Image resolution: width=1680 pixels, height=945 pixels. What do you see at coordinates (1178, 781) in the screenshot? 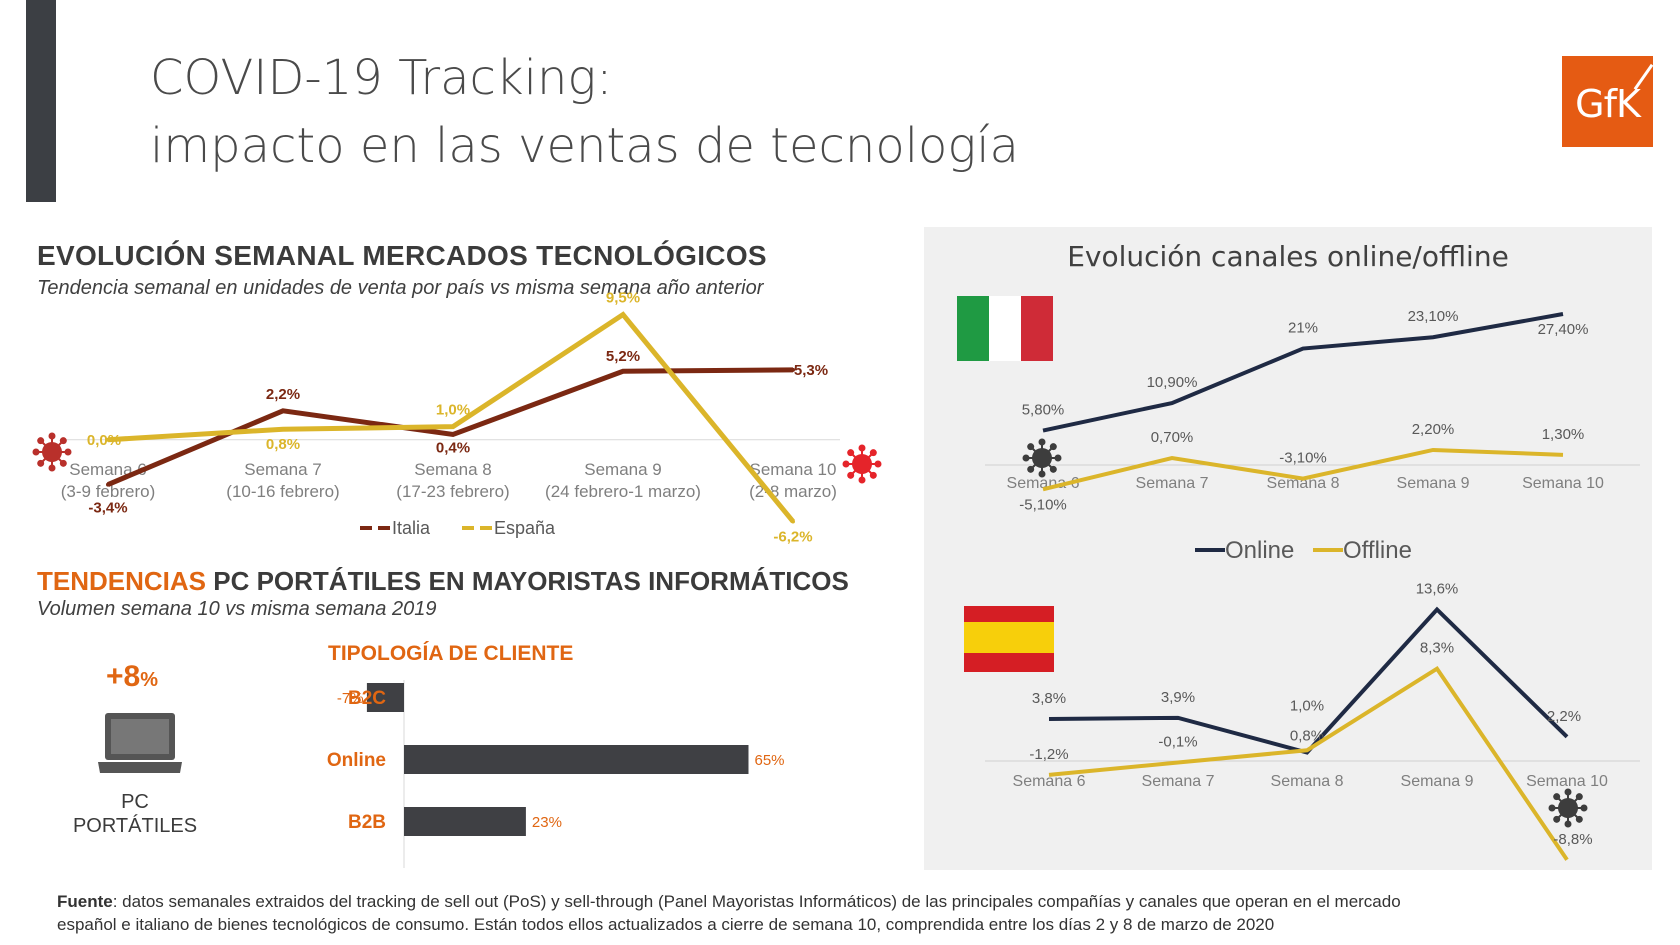
I see `spain-x-label: Semana 7` at bounding box center [1178, 781].